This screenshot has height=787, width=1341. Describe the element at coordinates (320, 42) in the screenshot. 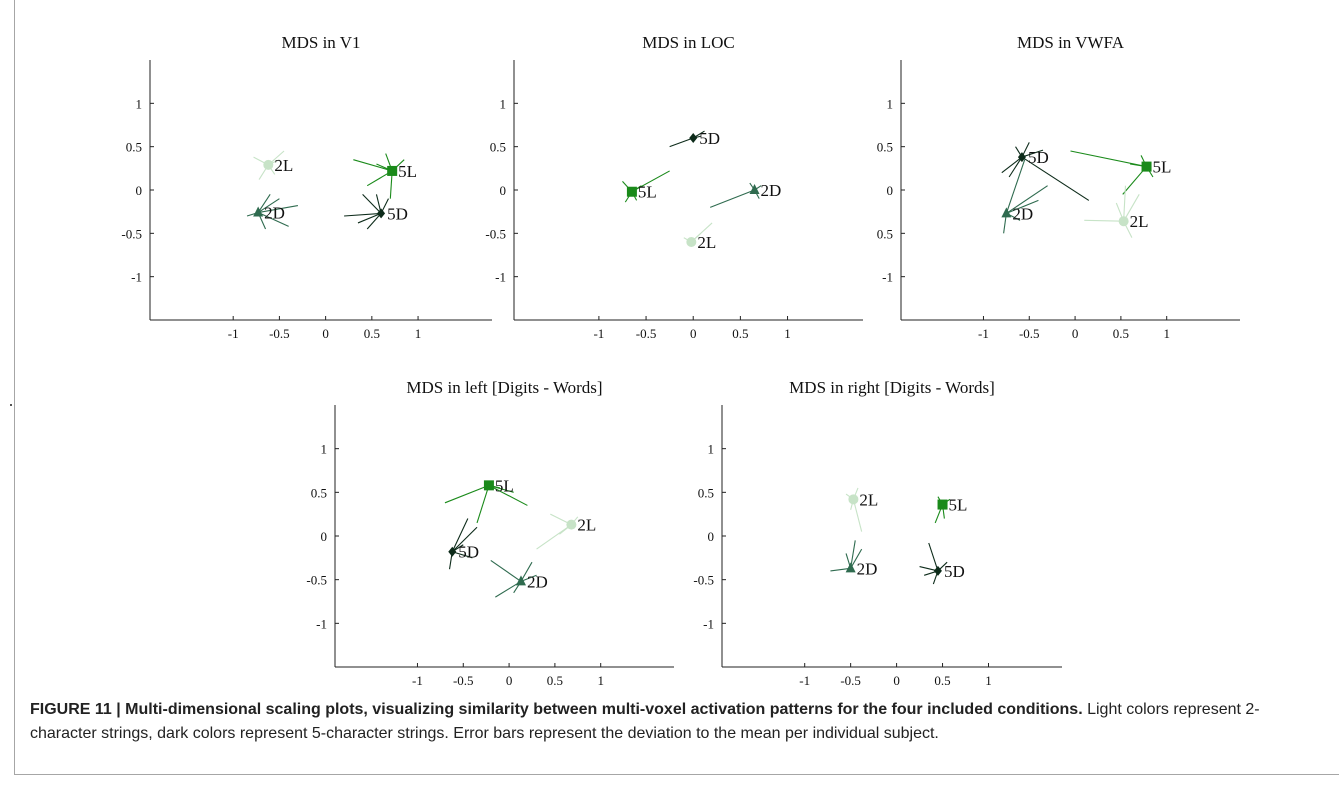

I see `plot-title: MDS in V1` at that location.